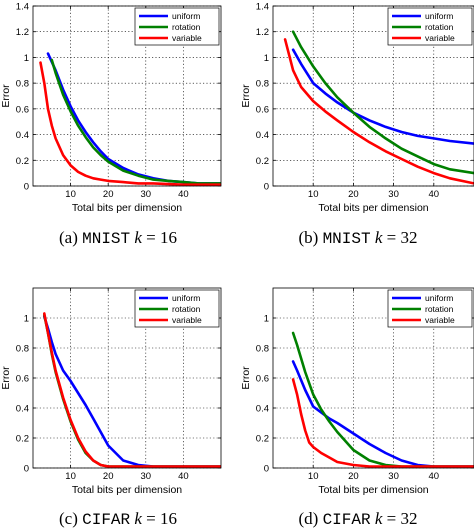 This screenshot has height=528, width=474. Describe the element at coordinates (311, 237) in the screenshot. I see `caption-prefix: (b)` at that location.